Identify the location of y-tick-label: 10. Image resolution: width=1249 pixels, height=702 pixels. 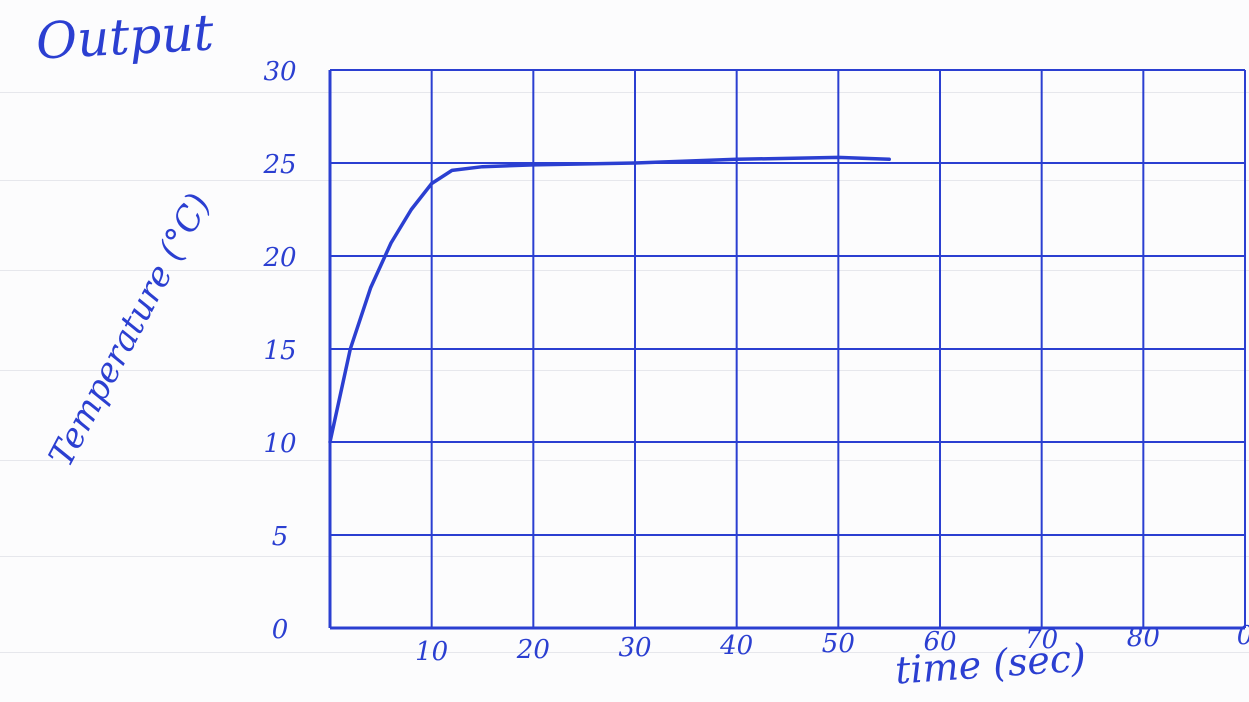
(279, 444).